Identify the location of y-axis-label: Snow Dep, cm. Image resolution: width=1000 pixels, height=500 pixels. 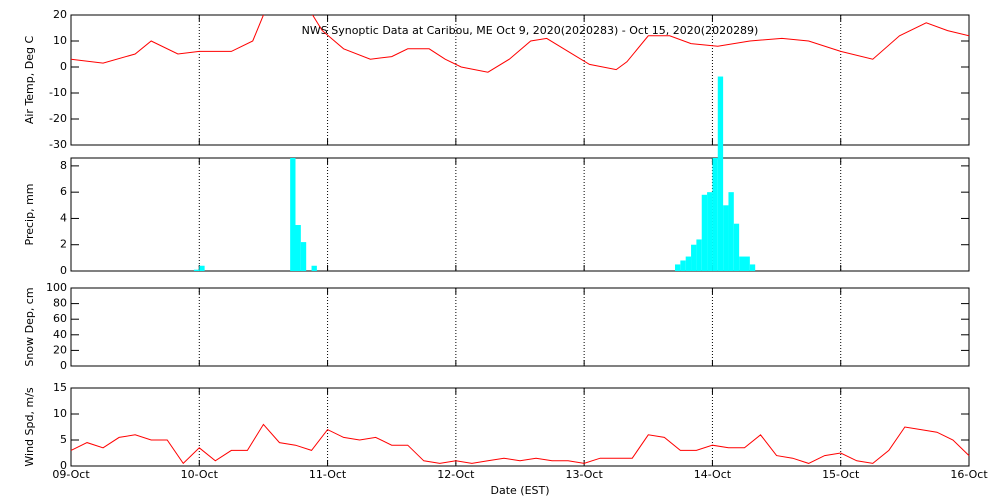
(29, 326).